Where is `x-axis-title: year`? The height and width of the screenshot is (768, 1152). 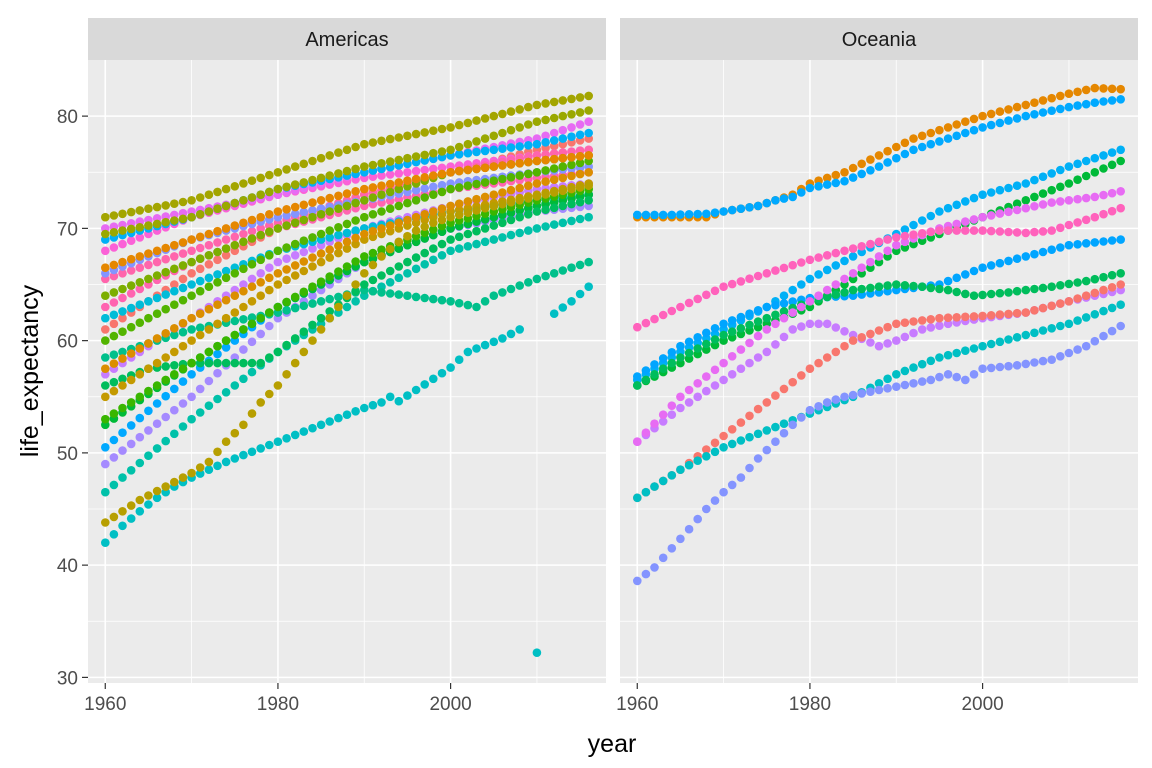 x-axis-title: year is located at coordinates (612, 744).